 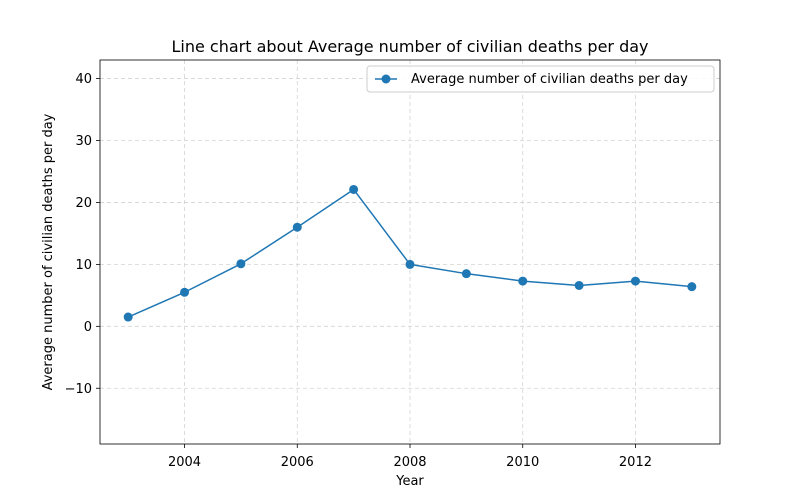 What do you see at coordinates (409, 481) in the screenshot?
I see `x-axis-label: Year` at bounding box center [409, 481].